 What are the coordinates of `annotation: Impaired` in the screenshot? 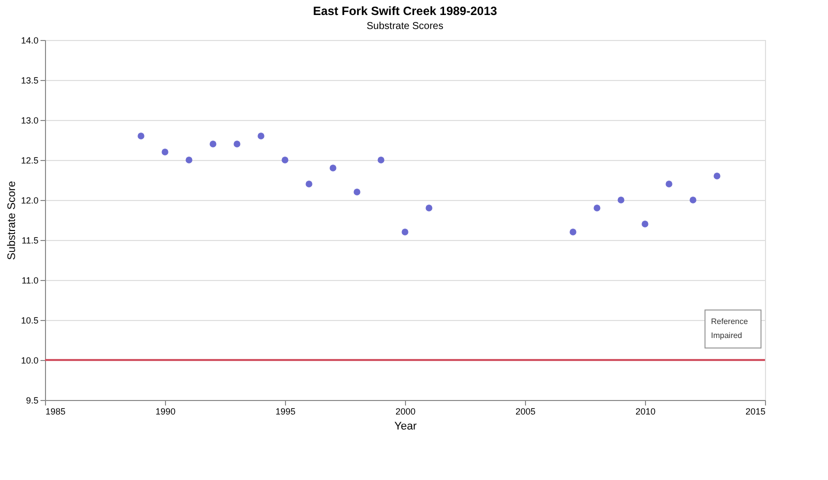 It's located at (726, 335).